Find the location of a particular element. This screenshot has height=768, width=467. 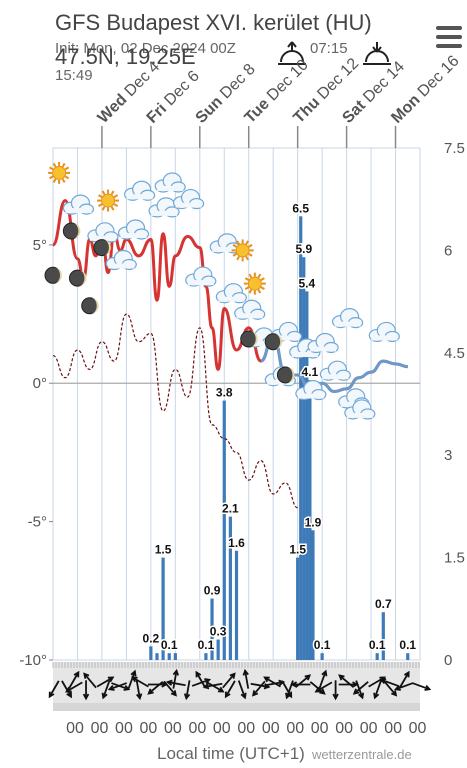

credit-text: wetterzentrale.de is located at coordinates (362, 754).